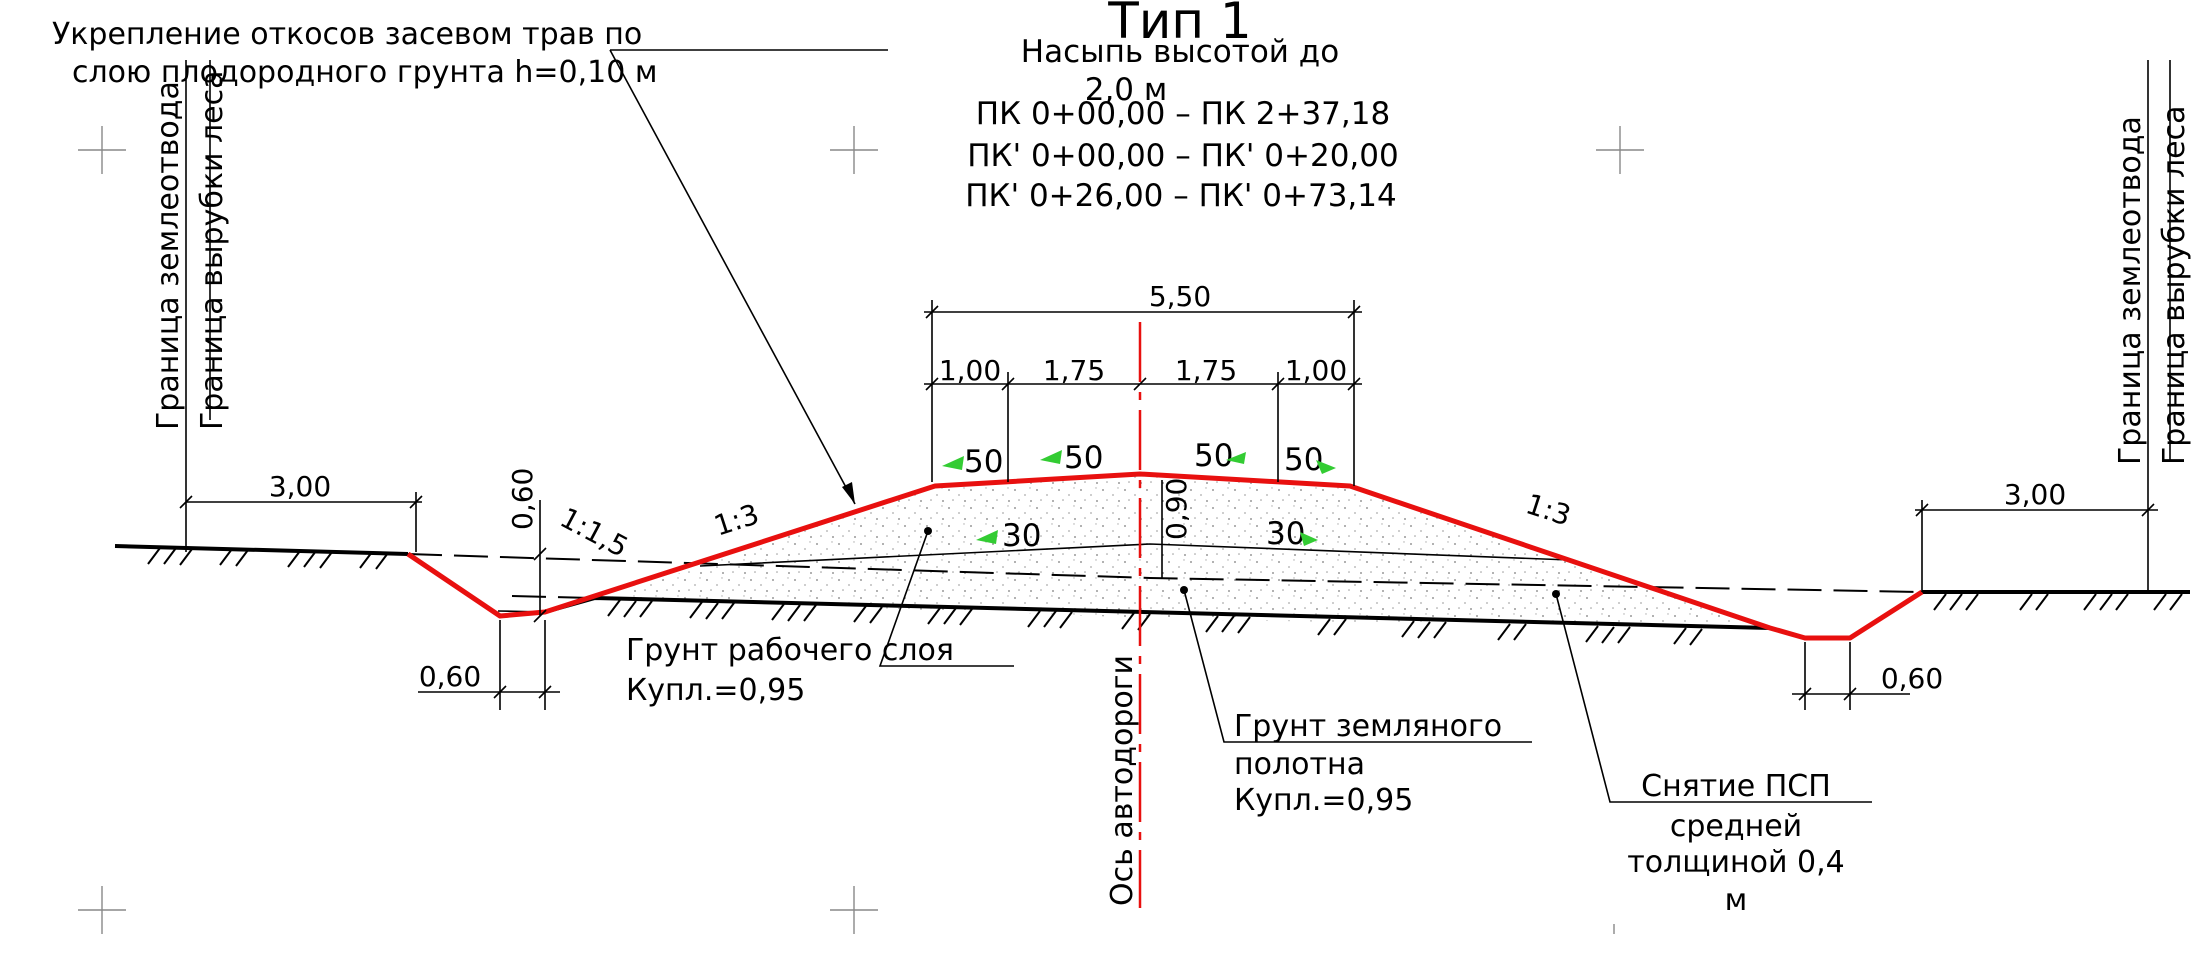  What do you see at coordinates (1122, 780) in the screenshot?
I see `road-axis-label: Ось автодороги` at bounding box center [1122, 780].